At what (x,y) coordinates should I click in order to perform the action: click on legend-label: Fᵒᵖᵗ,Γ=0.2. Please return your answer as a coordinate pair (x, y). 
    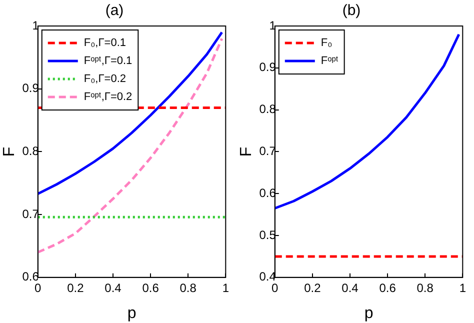
    Looking at the image, I should click on (108, 97).